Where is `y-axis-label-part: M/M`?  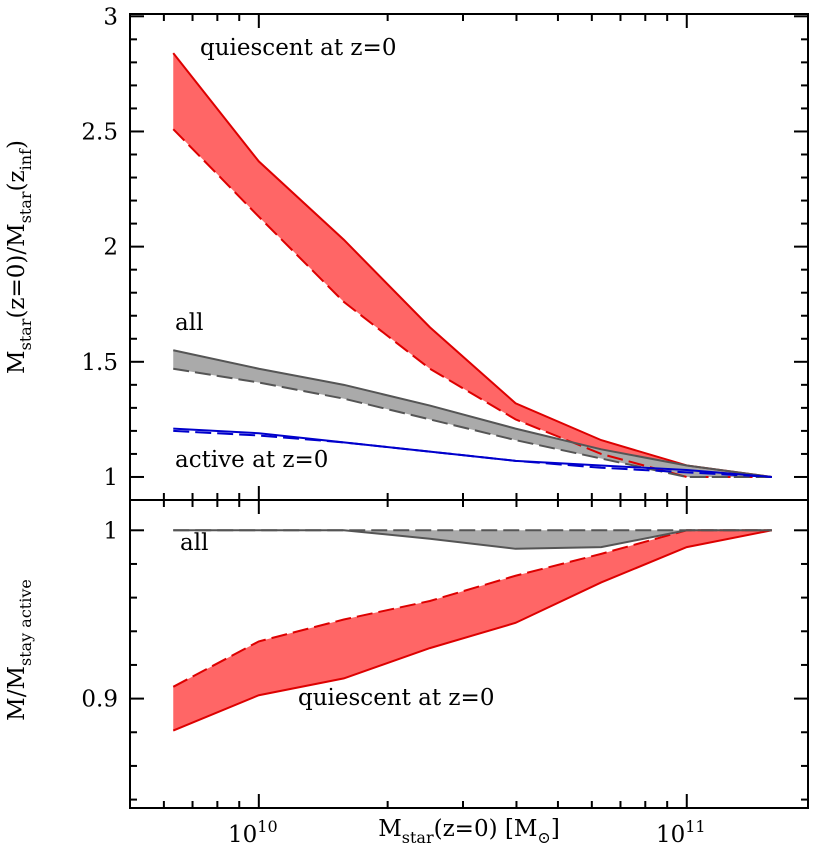
y-axis-label-part: M/M is located at coordinates (17, 693).